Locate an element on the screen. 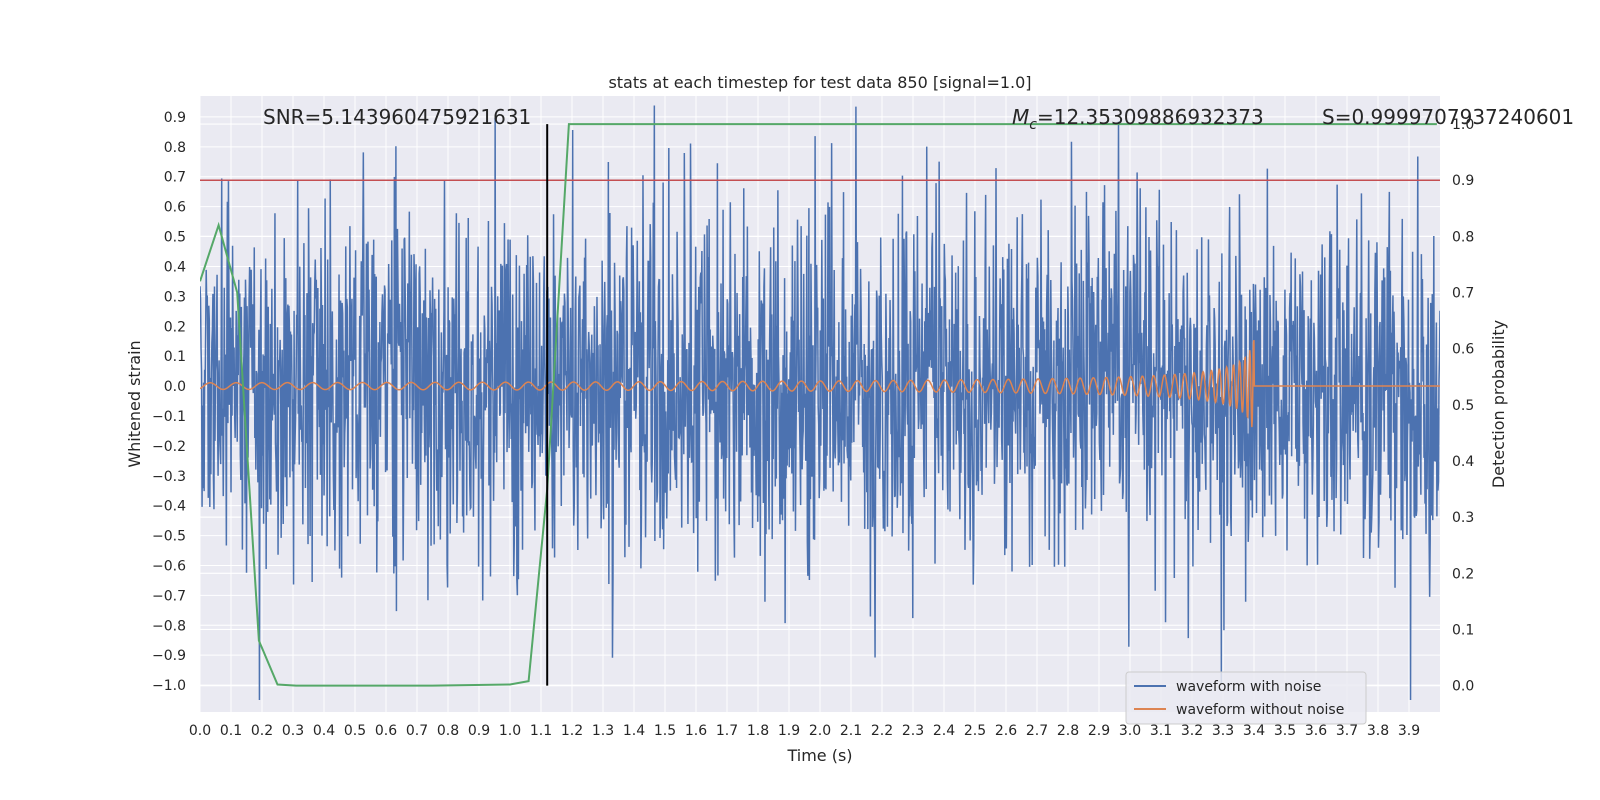 Image resolution: width=1600 pixels, height=800 pixels. x-tick-label: 2.9 is located at coordinates (1099, 731).